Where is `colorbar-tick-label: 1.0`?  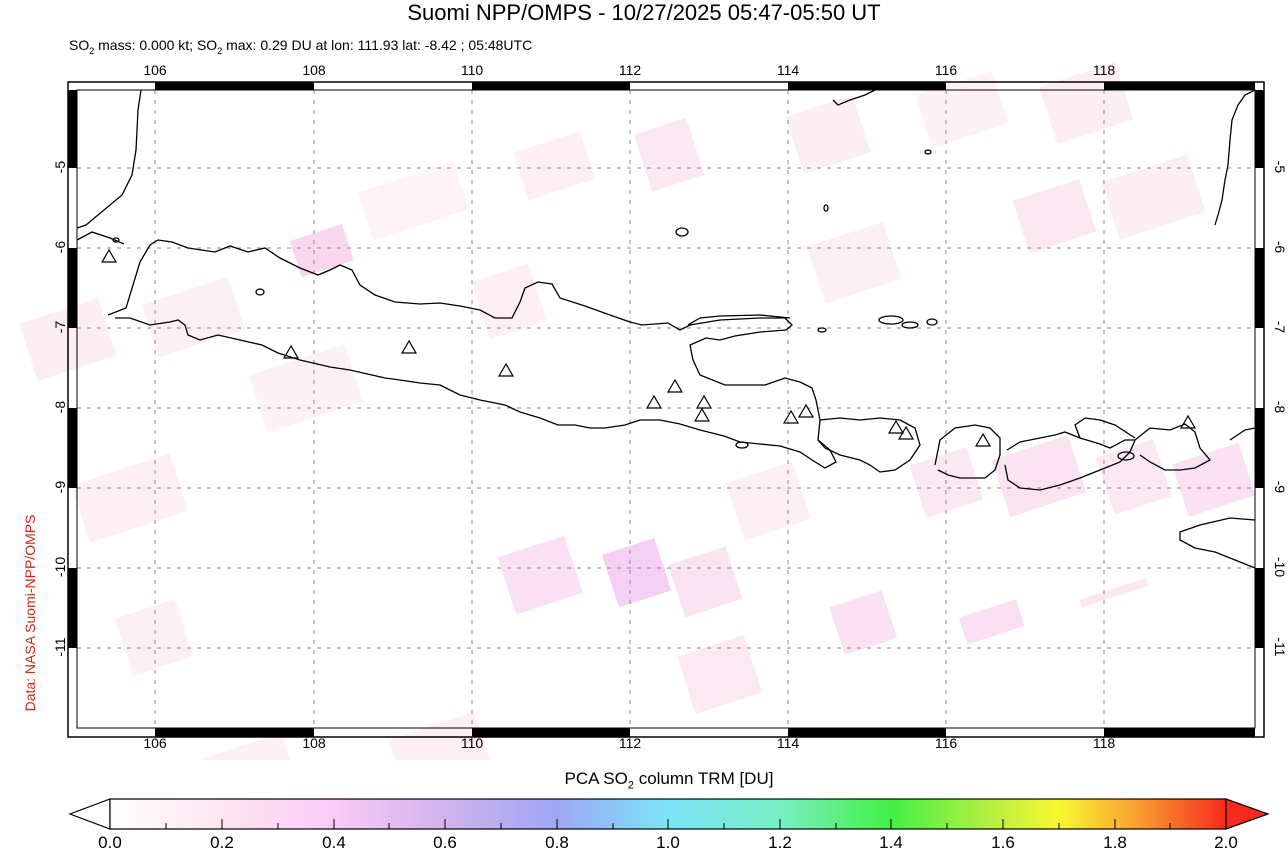
colorbar-tick-label: 1.0 is located at coordinates (668, 842).